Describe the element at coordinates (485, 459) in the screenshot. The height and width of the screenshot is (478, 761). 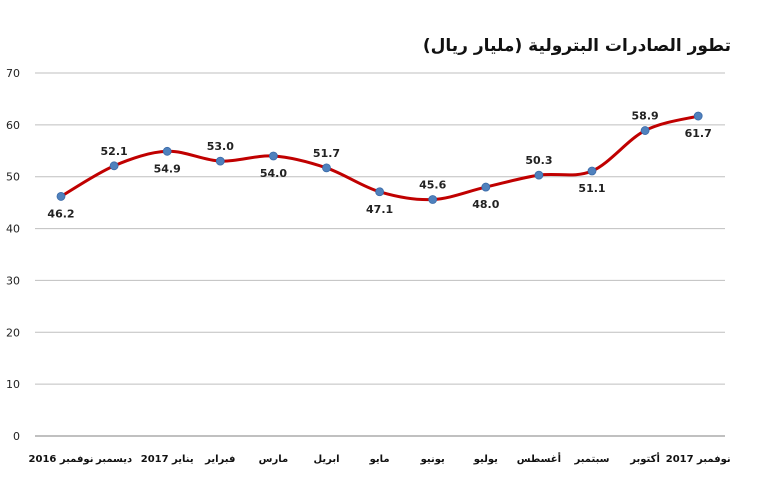
I see `x-category-label: يوليو` at that location.